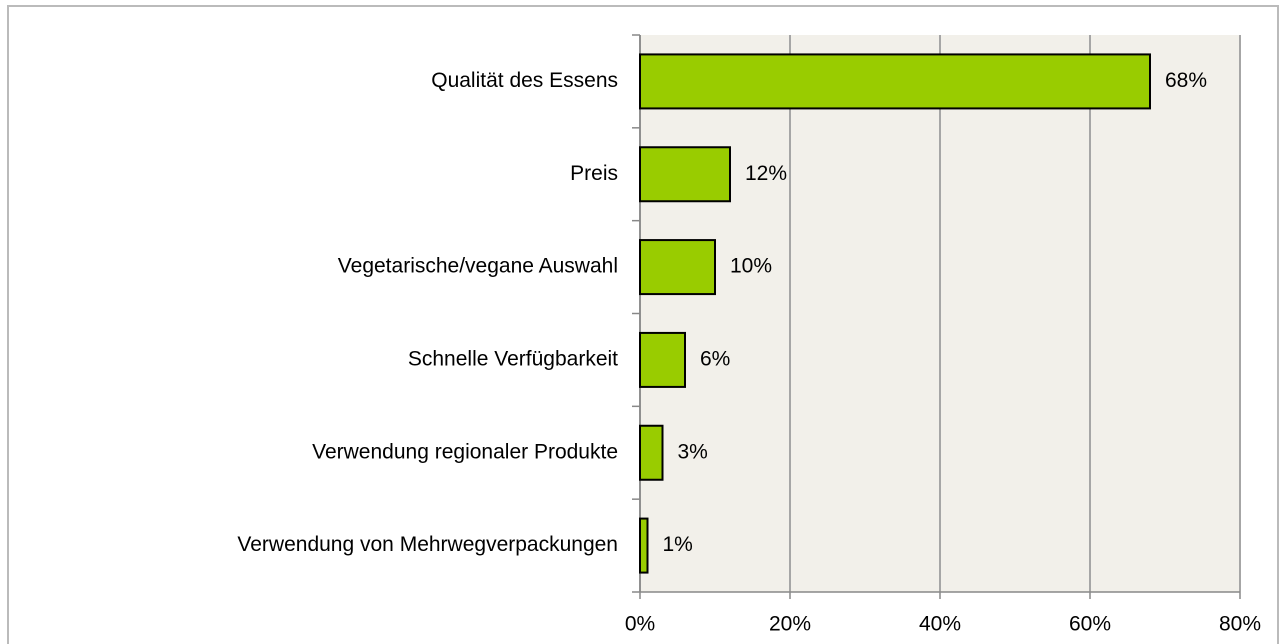  I want to click on x-tick-label: 80%, so click(1240, 624).